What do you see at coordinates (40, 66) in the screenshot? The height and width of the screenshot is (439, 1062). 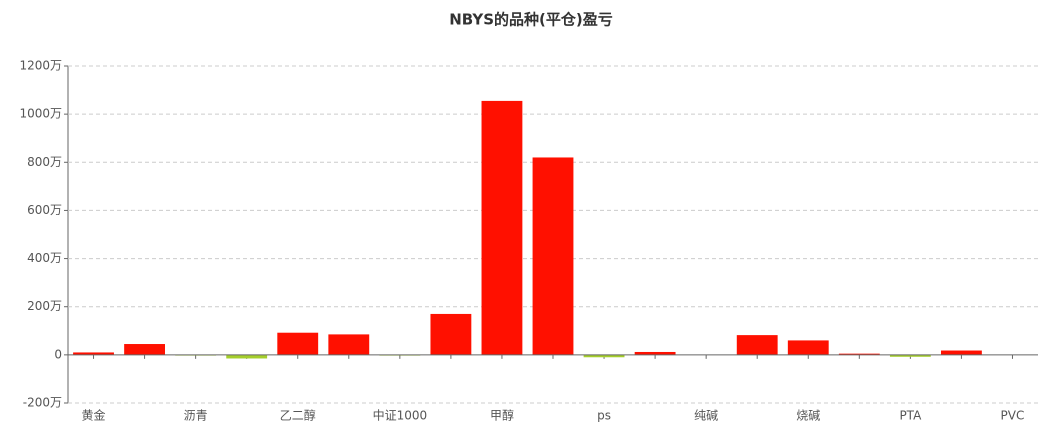 I see `y-tick-label: 1200万` at bounding box center [40, 66].